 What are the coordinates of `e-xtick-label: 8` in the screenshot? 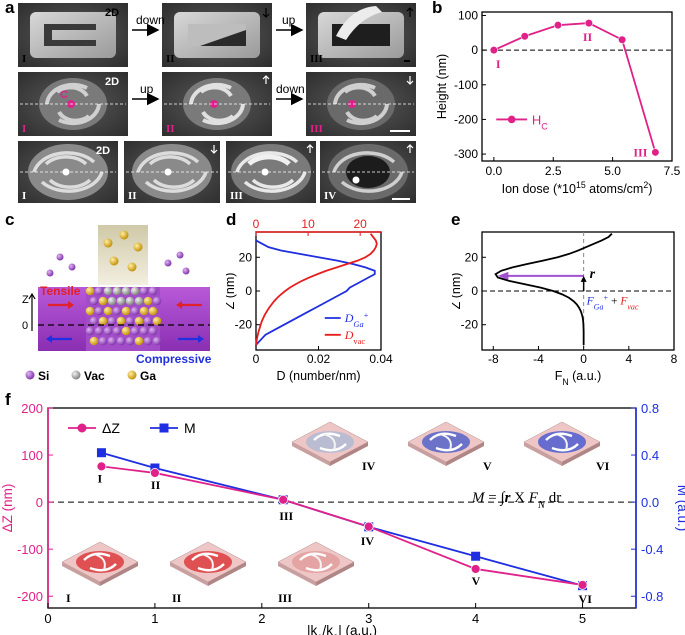 It's located at (674, 359).